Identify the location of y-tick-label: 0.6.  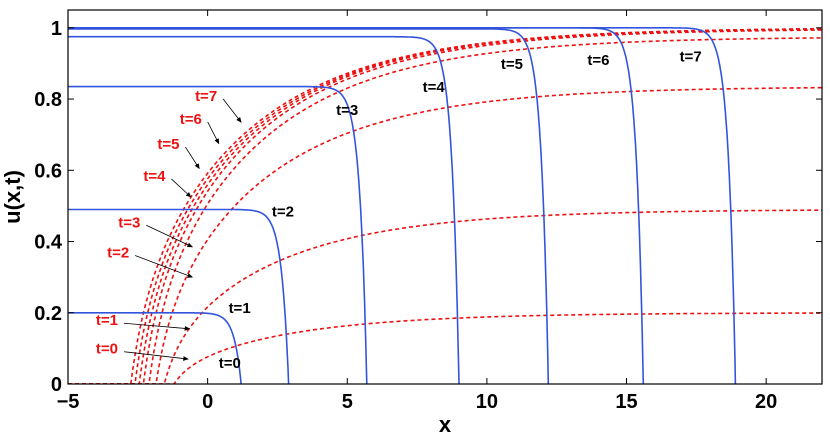
(48, 171).